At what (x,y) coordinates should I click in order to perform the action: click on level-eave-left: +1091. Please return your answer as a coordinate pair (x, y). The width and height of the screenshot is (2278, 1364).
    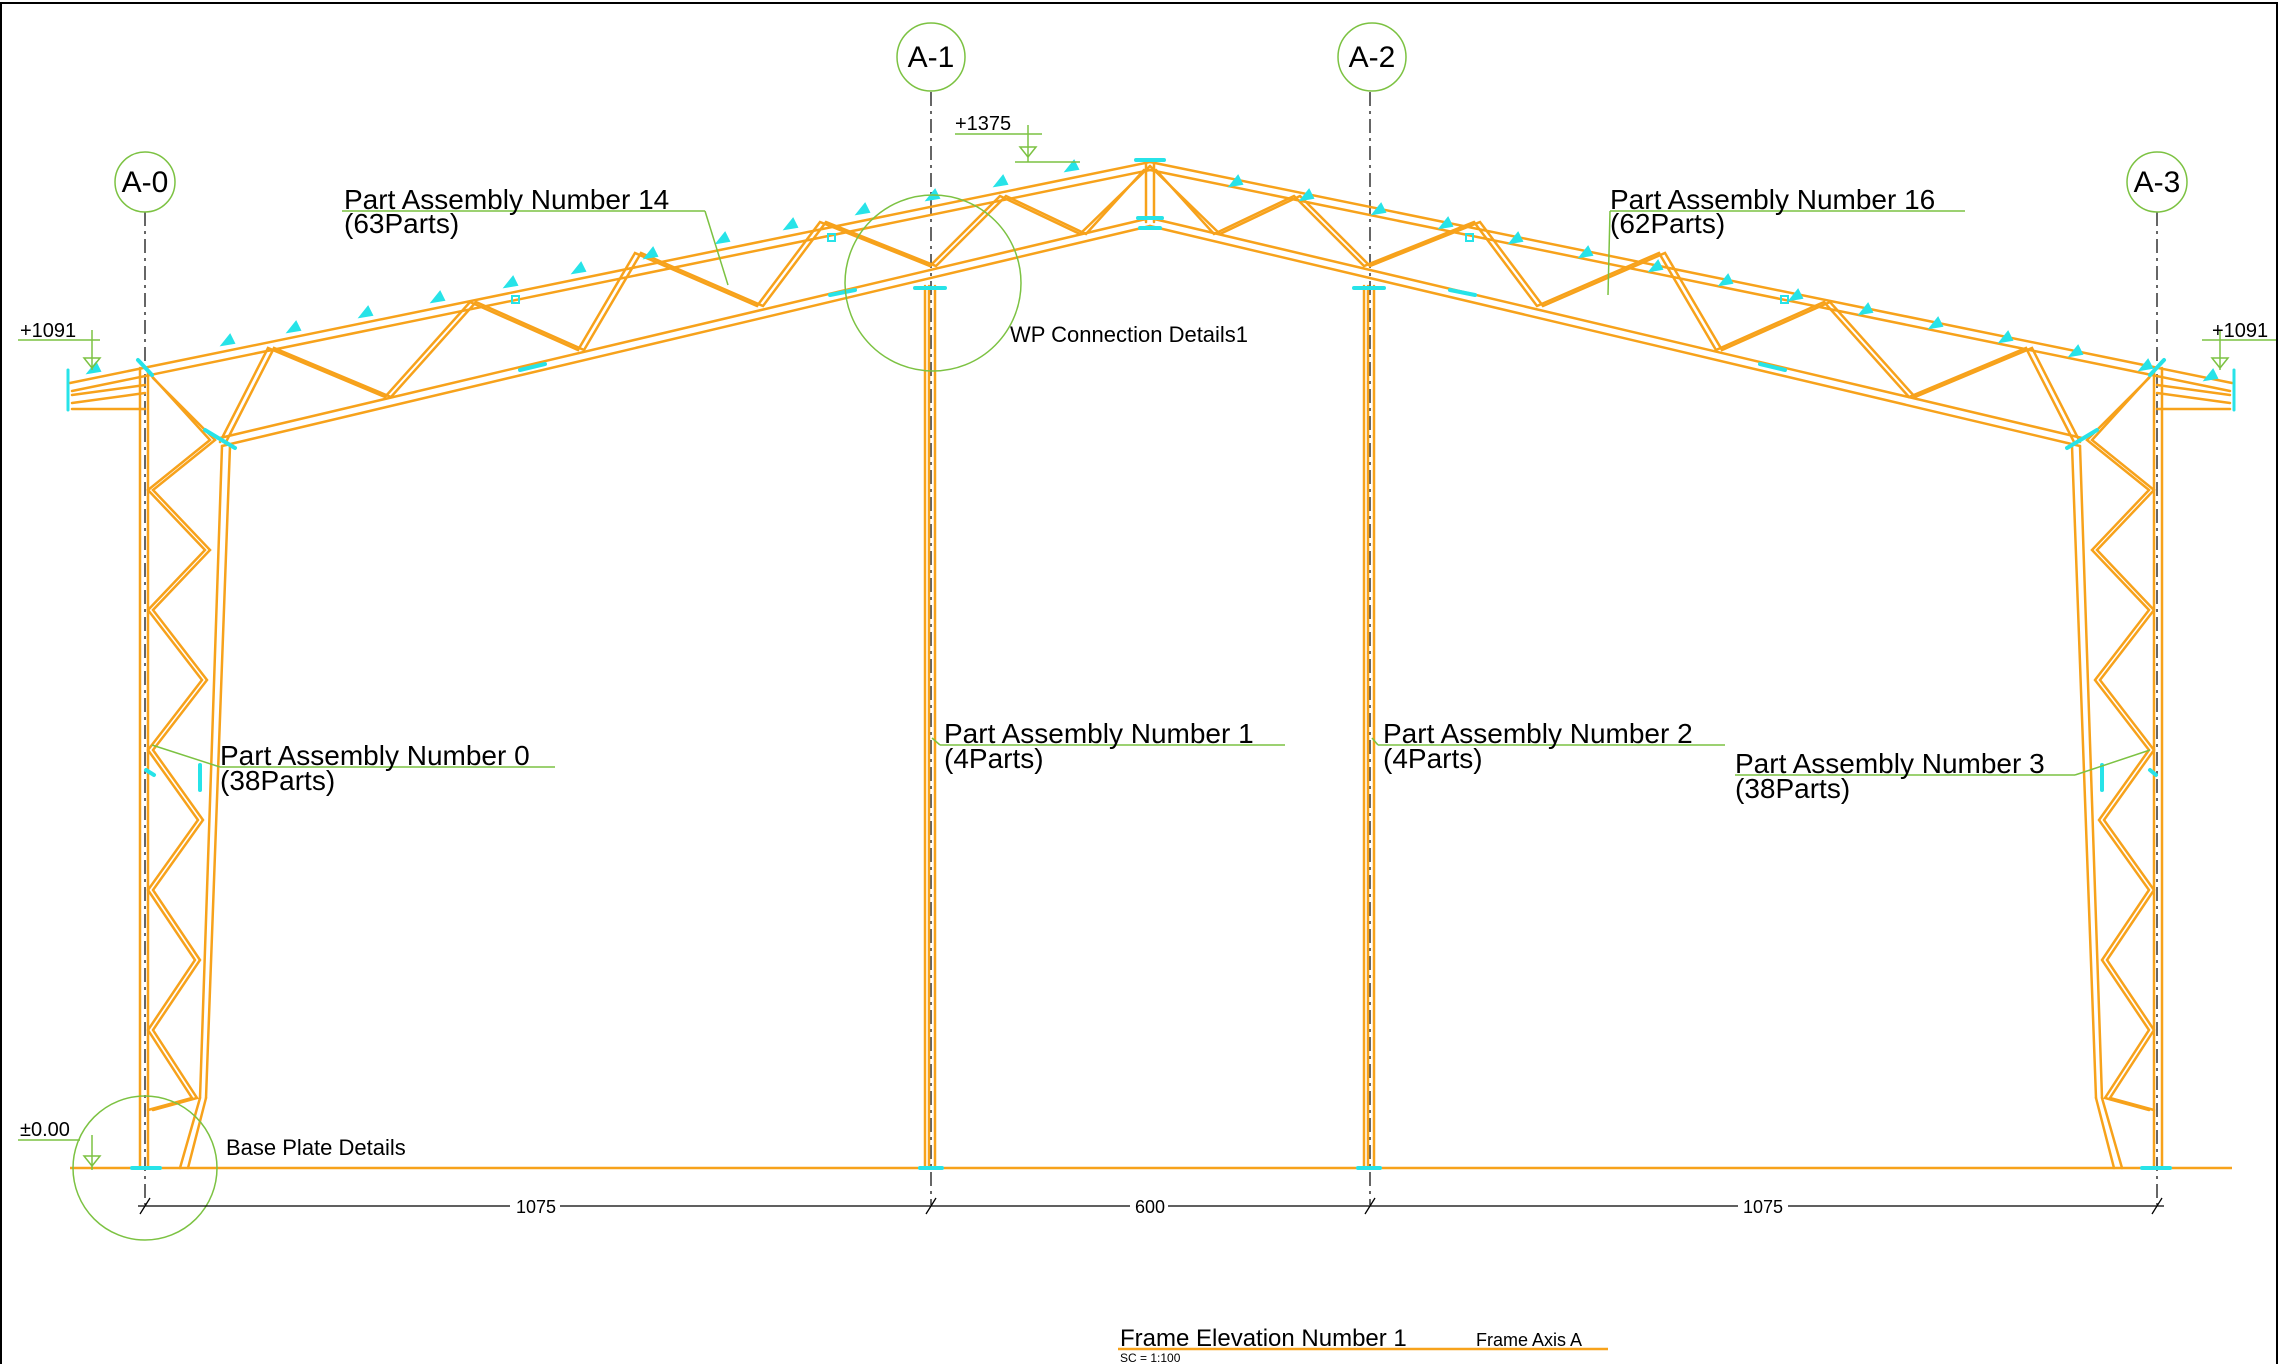
    Looking at the image, I should click on (48, 331).